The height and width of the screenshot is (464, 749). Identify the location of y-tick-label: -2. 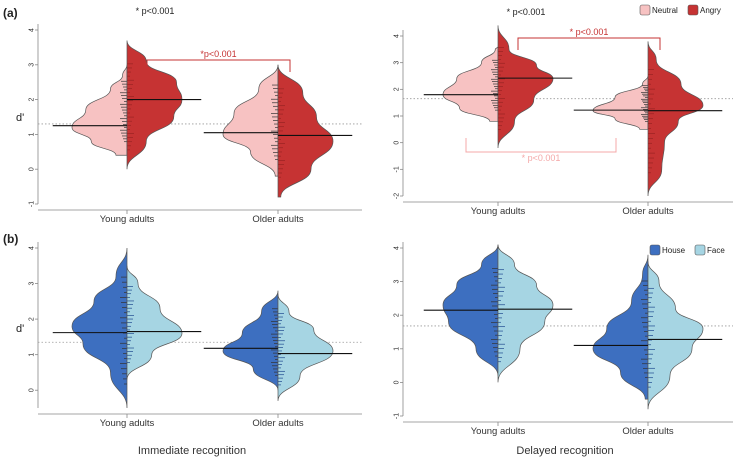
(397, 196).